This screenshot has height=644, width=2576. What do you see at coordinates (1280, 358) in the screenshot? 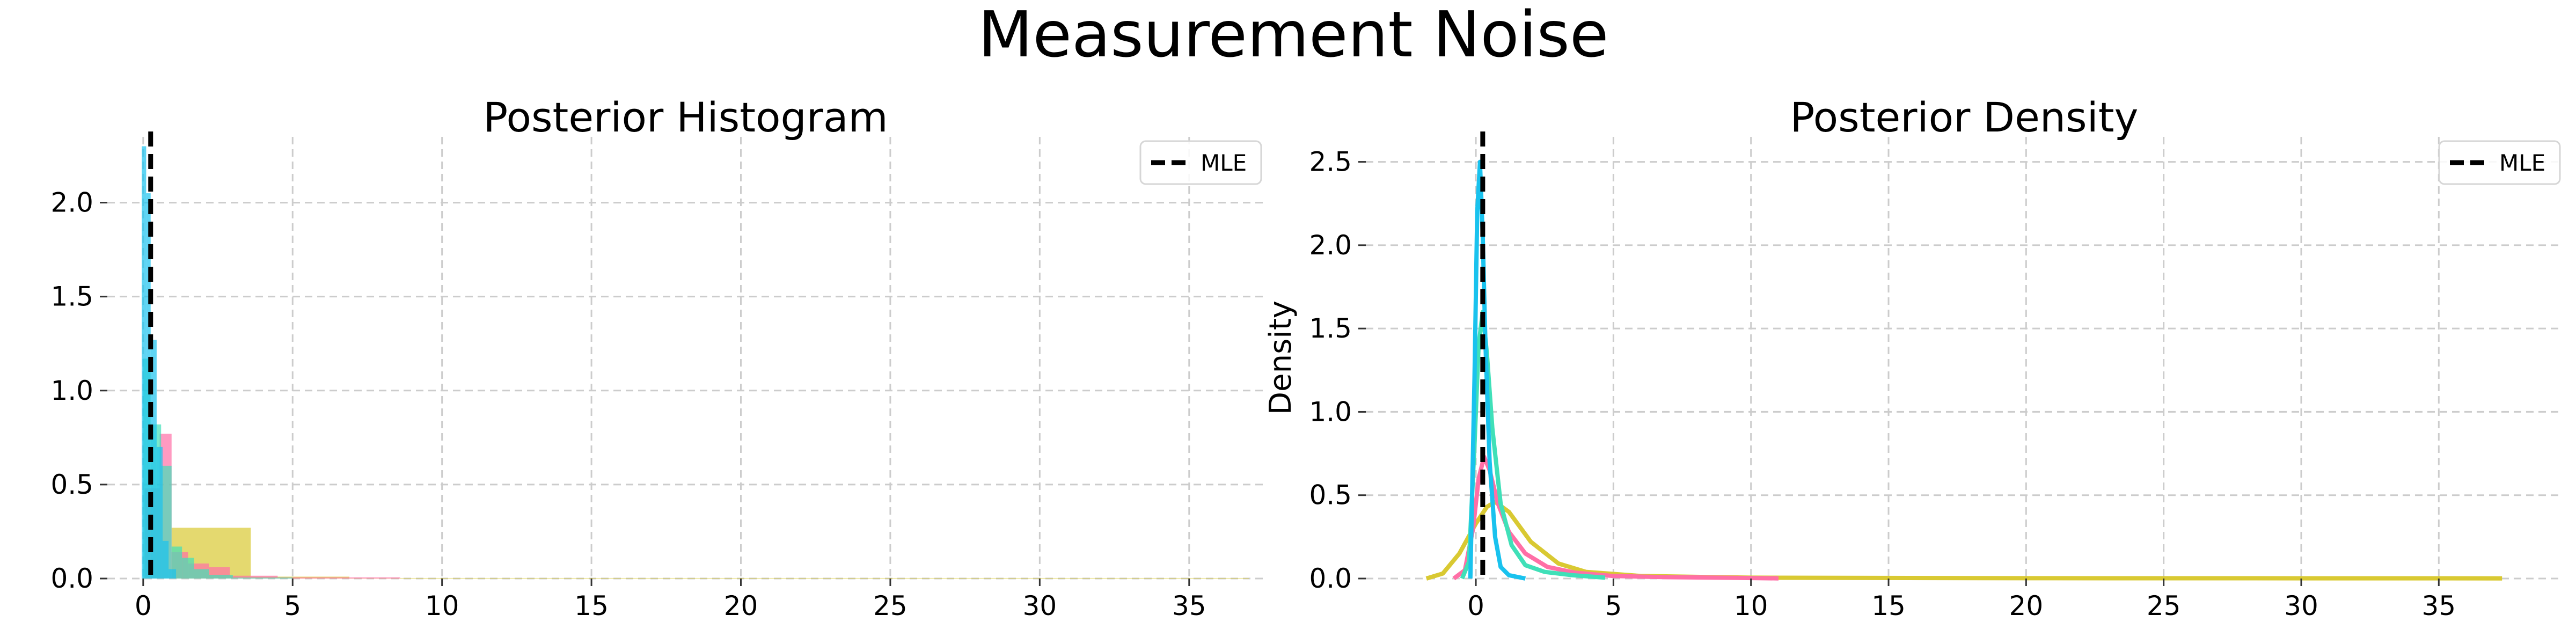
I see `y-axis-label: Density` at bounding box center [1280, 358].